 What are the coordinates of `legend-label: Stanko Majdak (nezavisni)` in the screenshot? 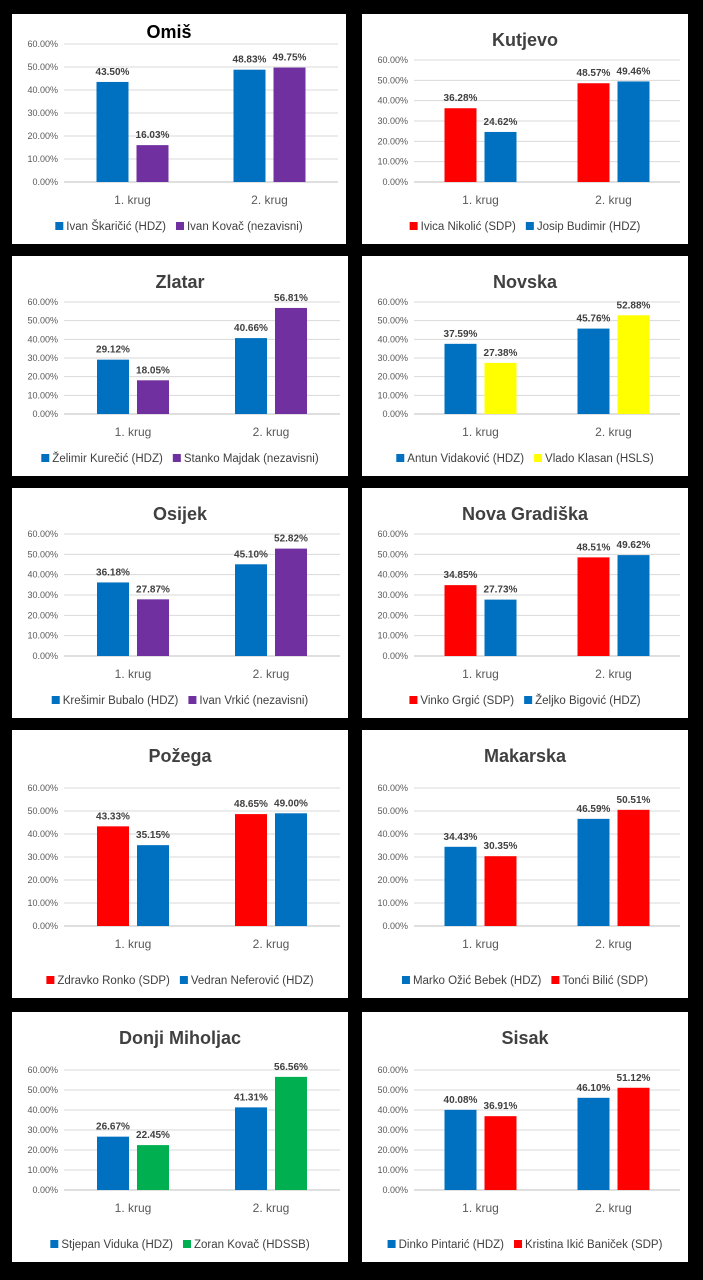 It's located at (251, 459).